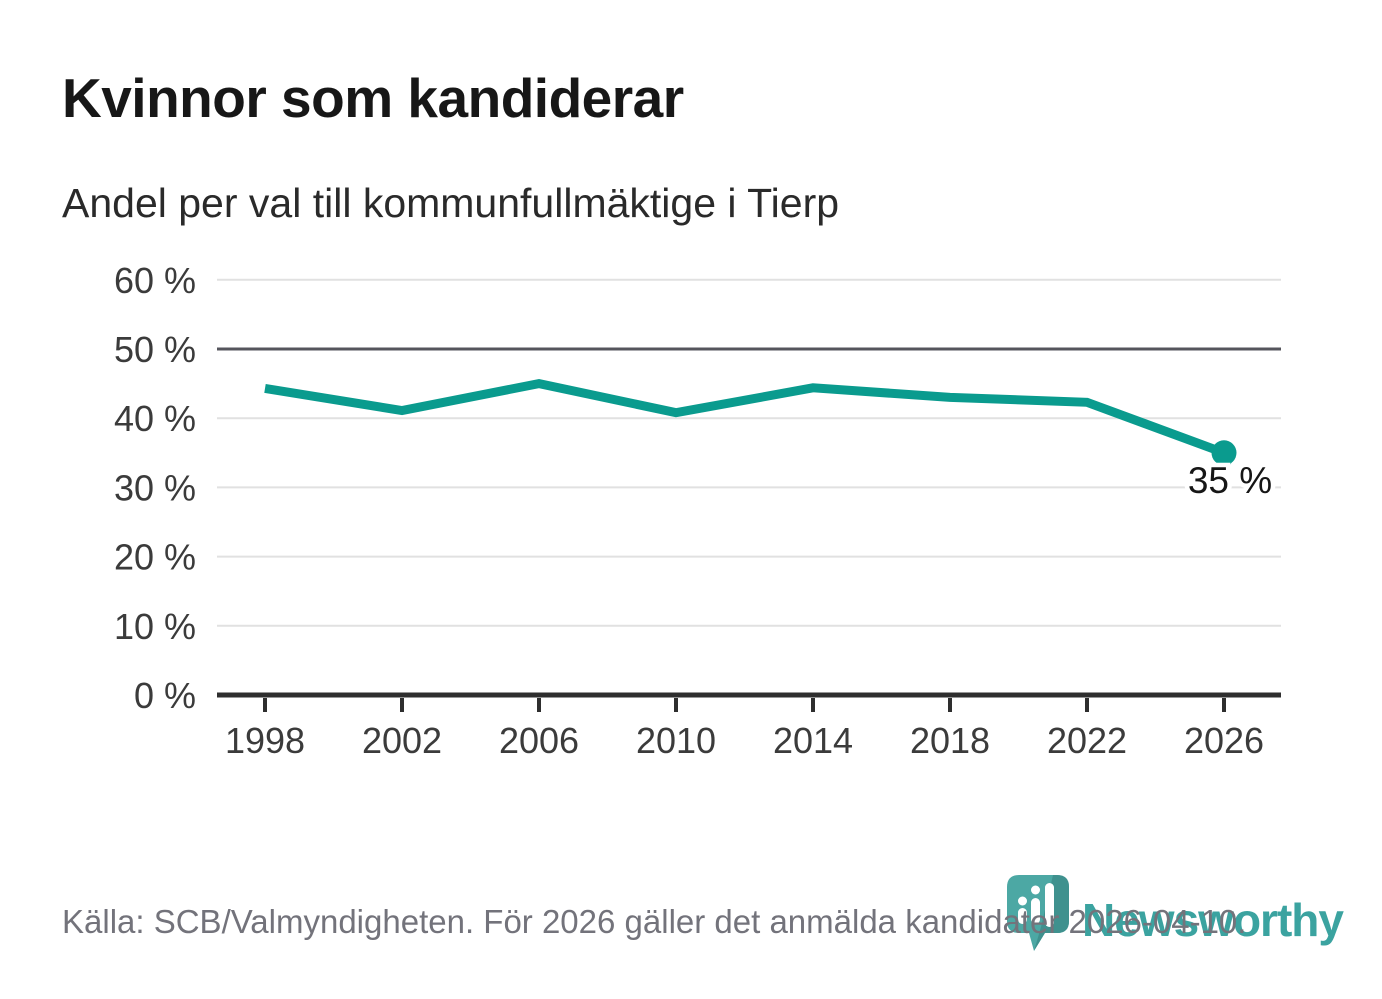 The image size is (1382, 999). What do you see at coordinates (373, 98) in the screenshot?
I see `chart-title: Kvinnor som kandiderar` at bounding box center [373, 98].